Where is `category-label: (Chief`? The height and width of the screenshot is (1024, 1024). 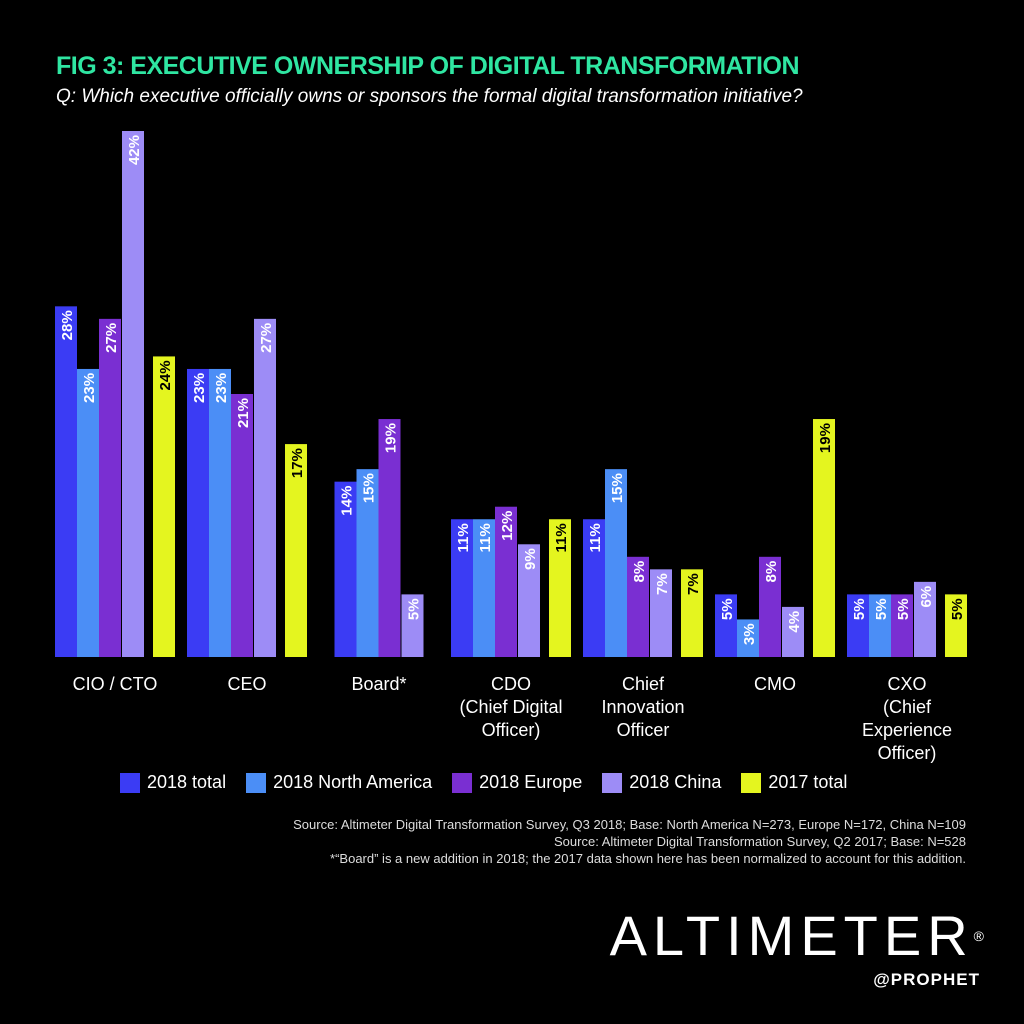 category-label: (Chief is located at coordinates (907, 707).